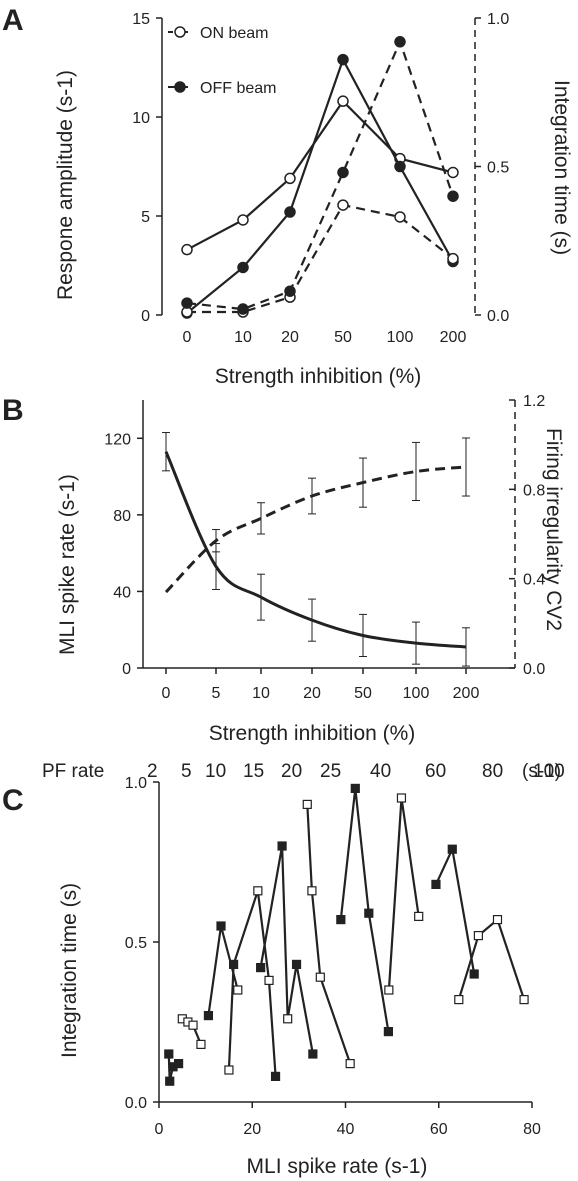 The image size is (578, 1181). What do you see at coordinates (343, 337) in the screenshot?
I see `panel-a-xtick-label: 50` at bounding box center [343, 337].